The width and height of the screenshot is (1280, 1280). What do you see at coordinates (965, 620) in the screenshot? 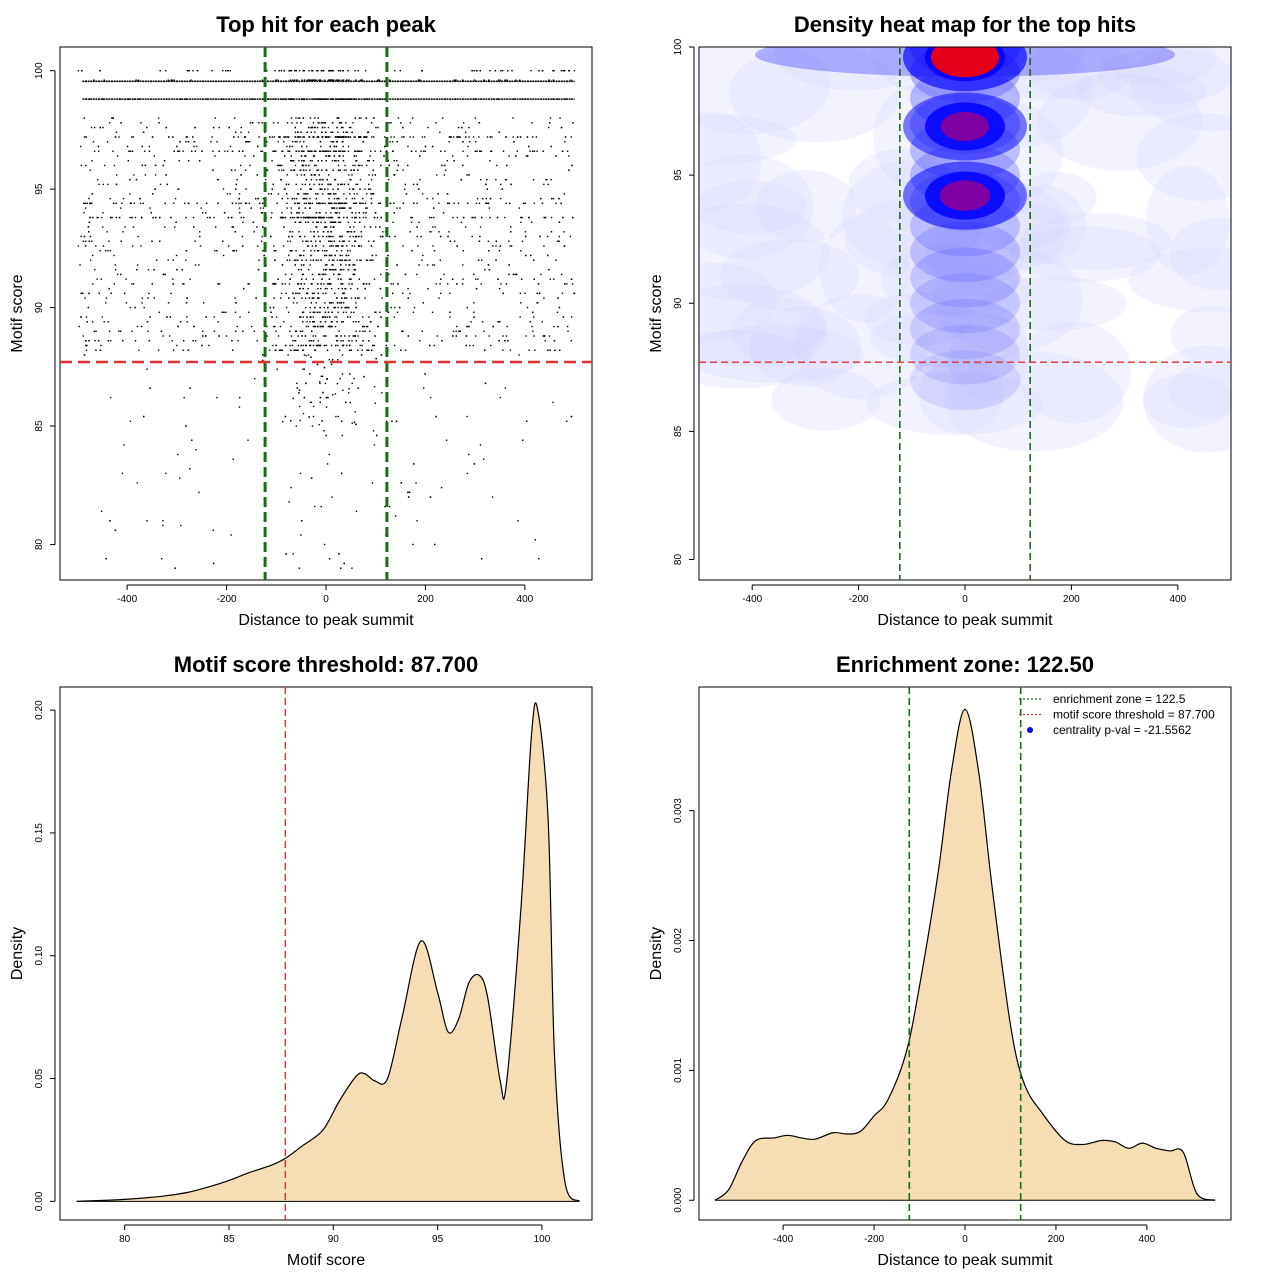
I see `x-axis-label: Distance to peak summit` at bounding box center [965, 620].